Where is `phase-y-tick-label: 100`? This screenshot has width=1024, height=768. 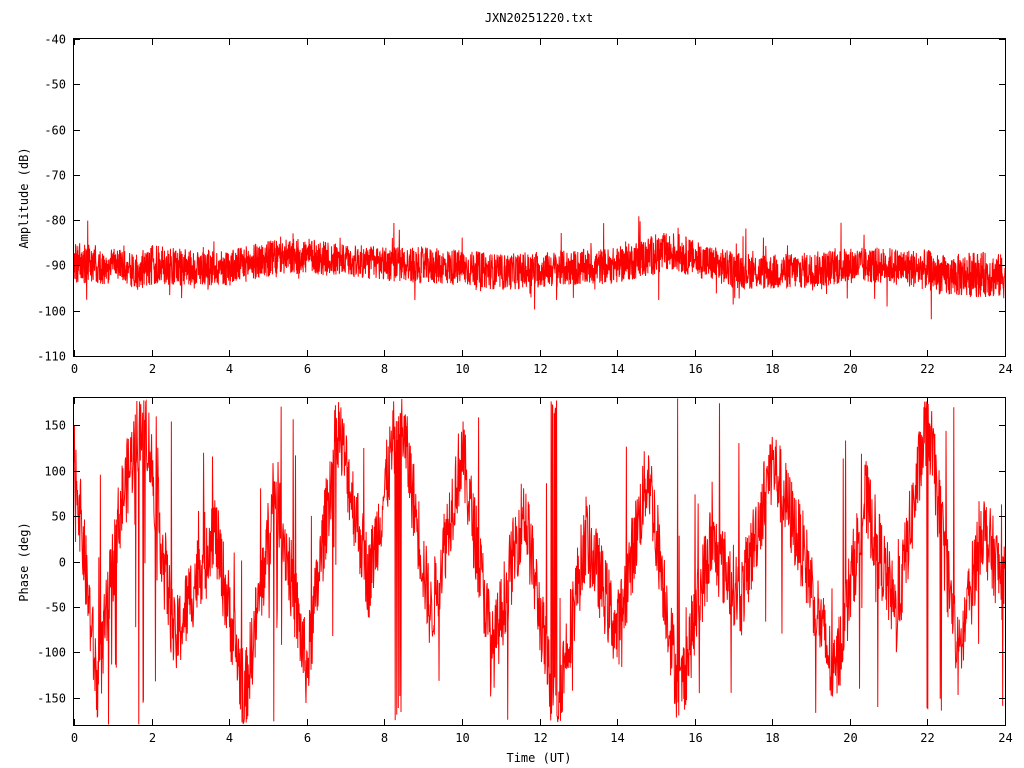 phase-y-tick-label: 100 is located at coordinates (55, 472).